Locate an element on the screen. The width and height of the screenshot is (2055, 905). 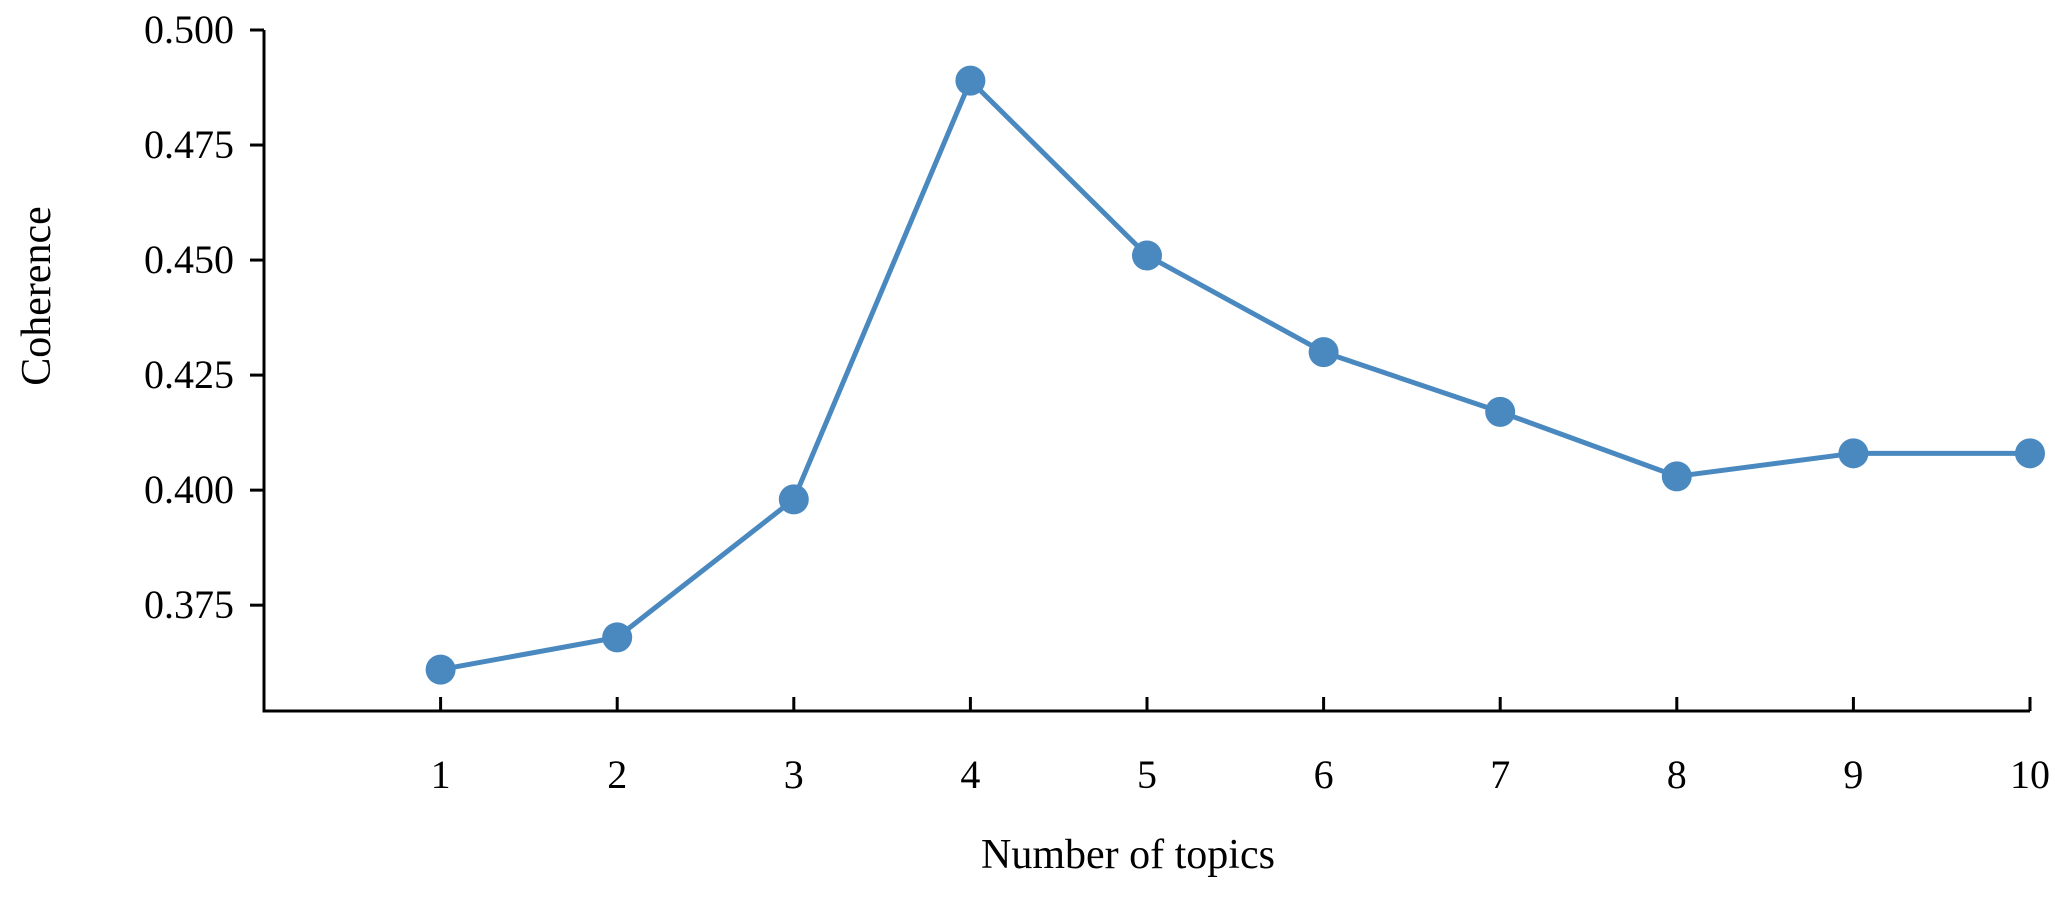
x-axis-ticks: 1 2 3 4 5 6 7 8 9 10 is located at coordinates (1240, 747).